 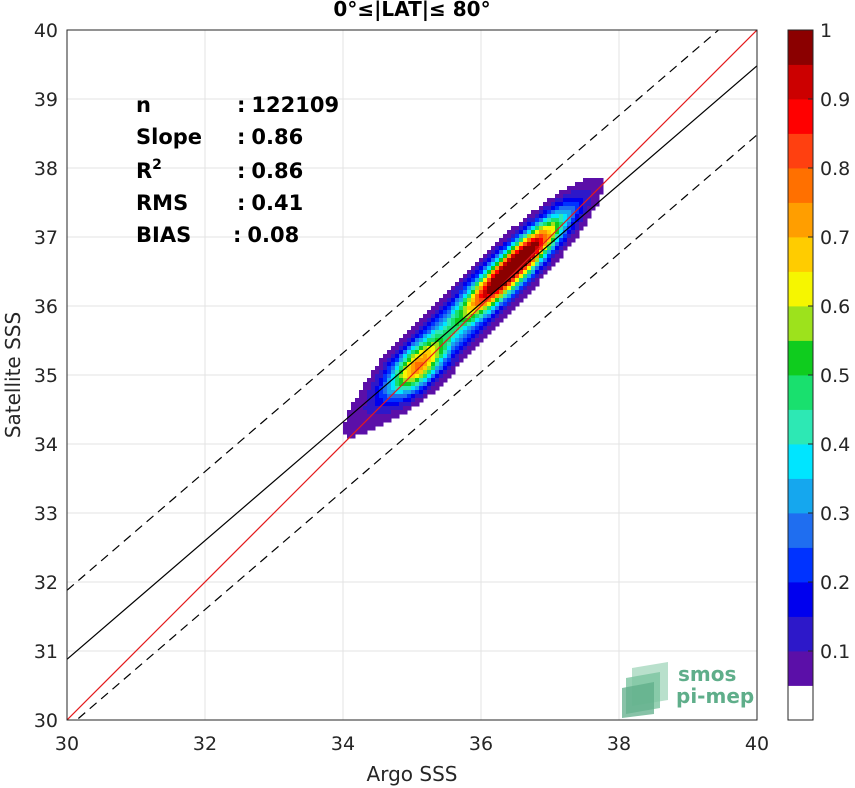 What do you see at coordinates (67, 744) in the screenshot?
I see `x-tick-label: 30` at bounding box center [67, 744].